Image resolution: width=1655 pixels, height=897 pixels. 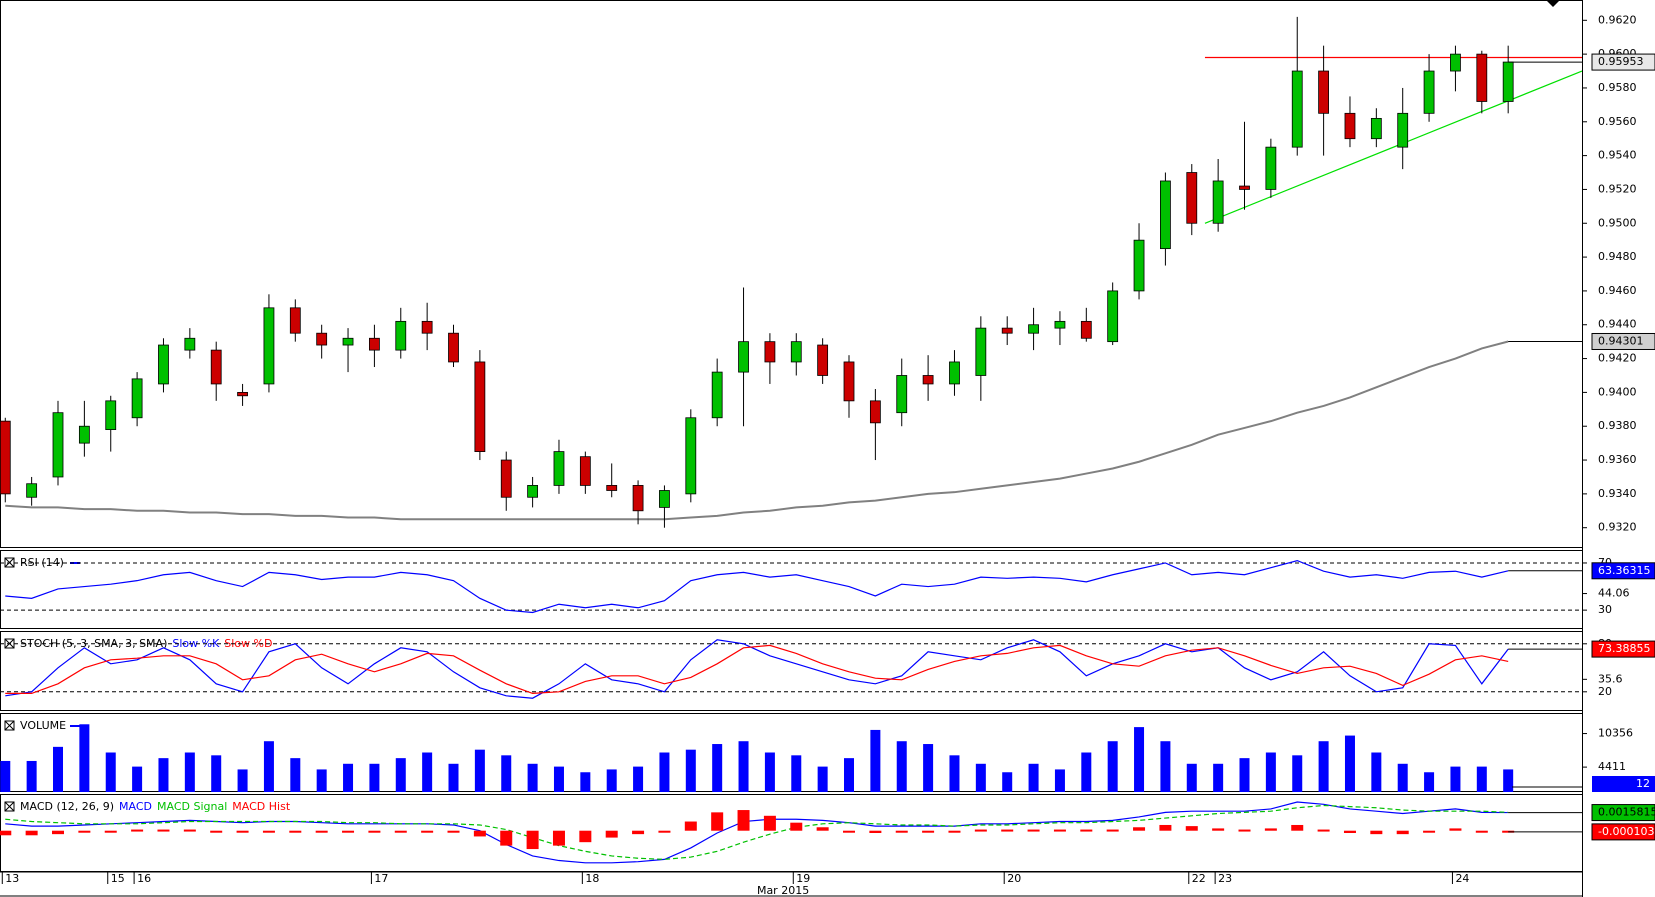 I want to click on last-value-label: 12, so click(x=1643, y=783).